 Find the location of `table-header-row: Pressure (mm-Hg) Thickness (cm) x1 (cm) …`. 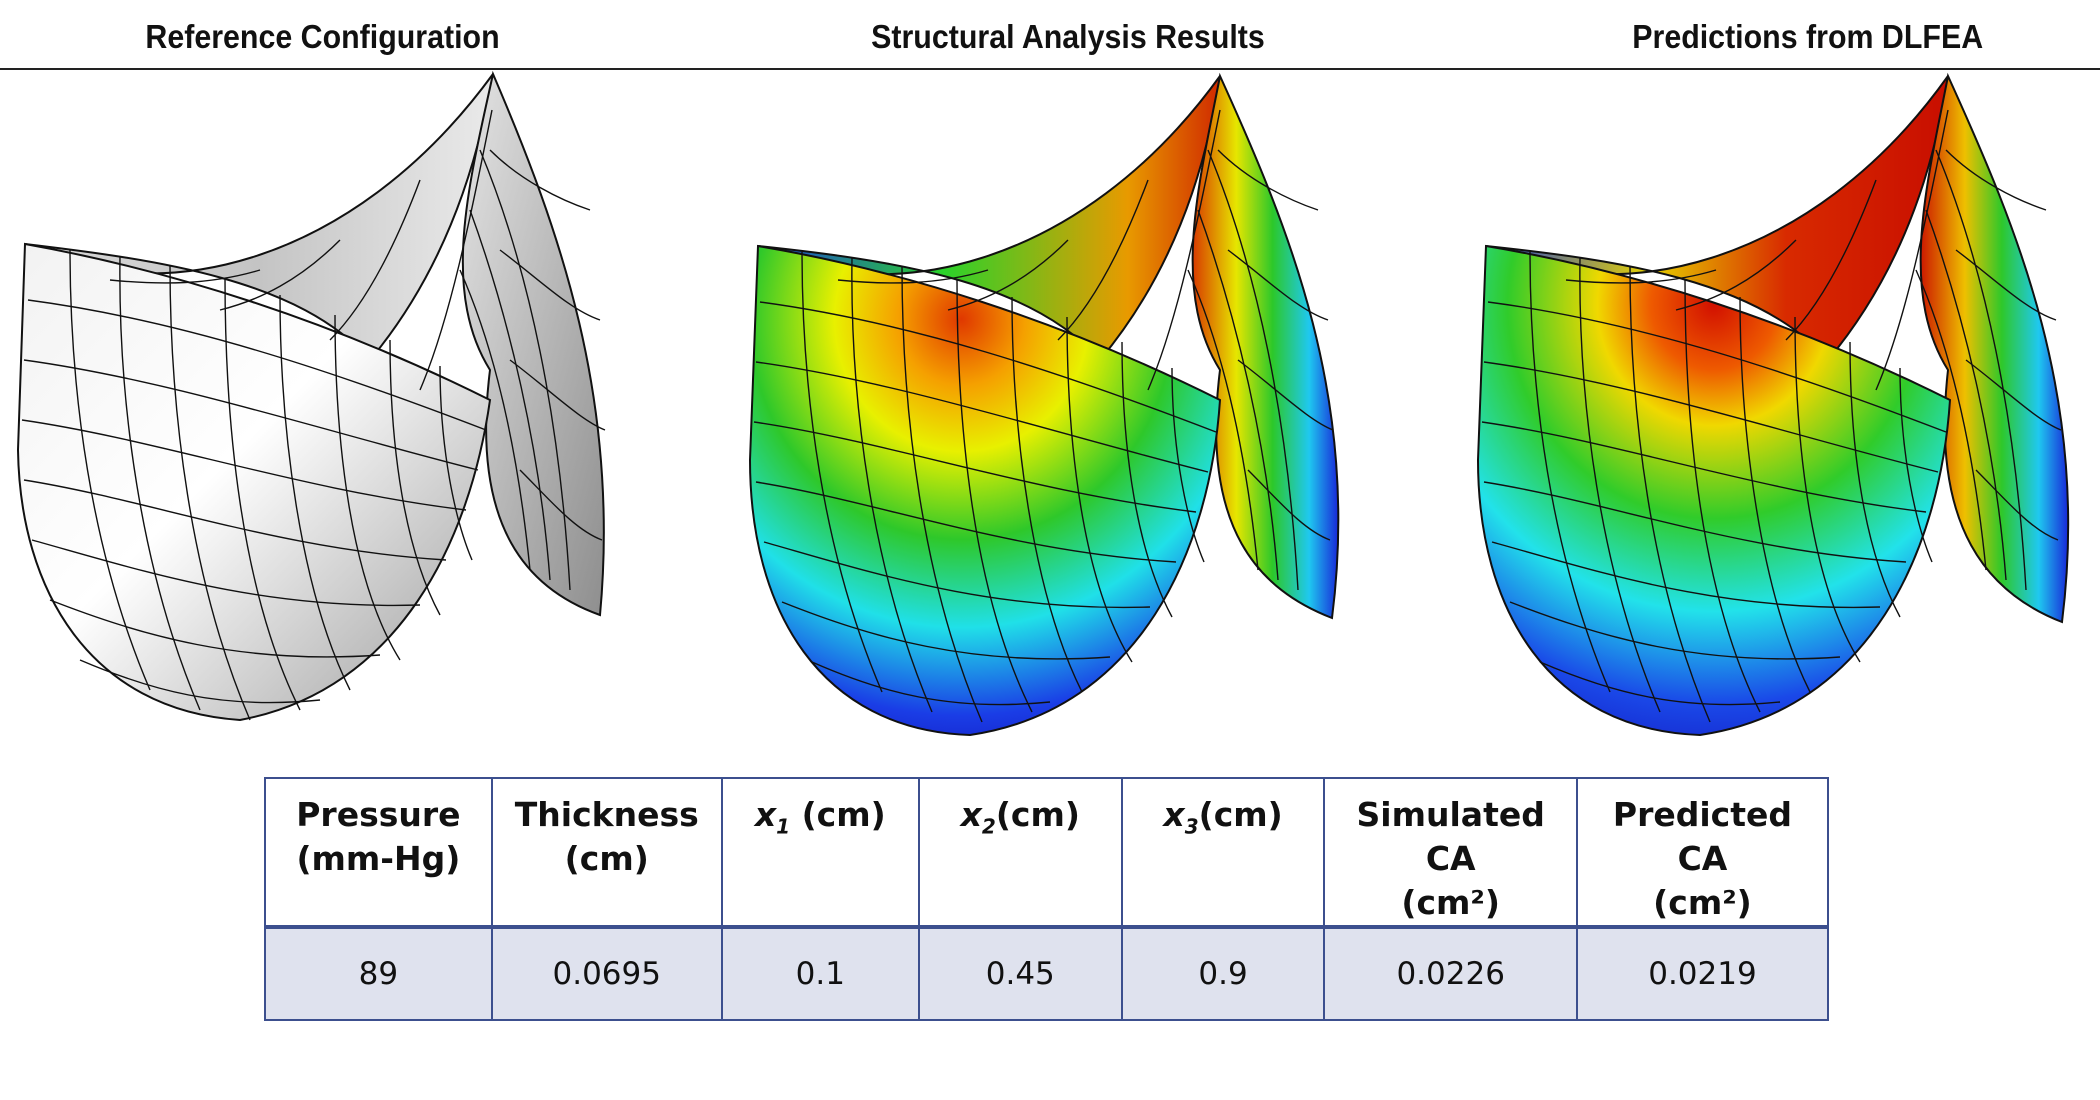

table-header-row: Pressure (mm-Hg) Thickness (cm) x1 (cm) … is located at coordinates (1047, 852).